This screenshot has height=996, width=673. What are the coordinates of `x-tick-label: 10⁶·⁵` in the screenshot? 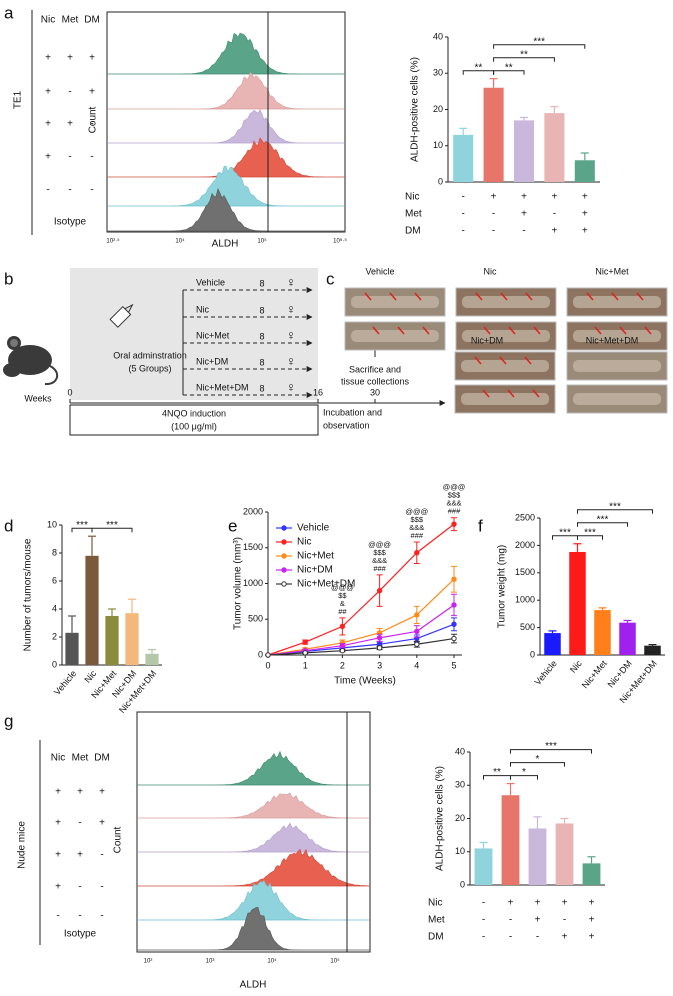 It's located at (340, 241).